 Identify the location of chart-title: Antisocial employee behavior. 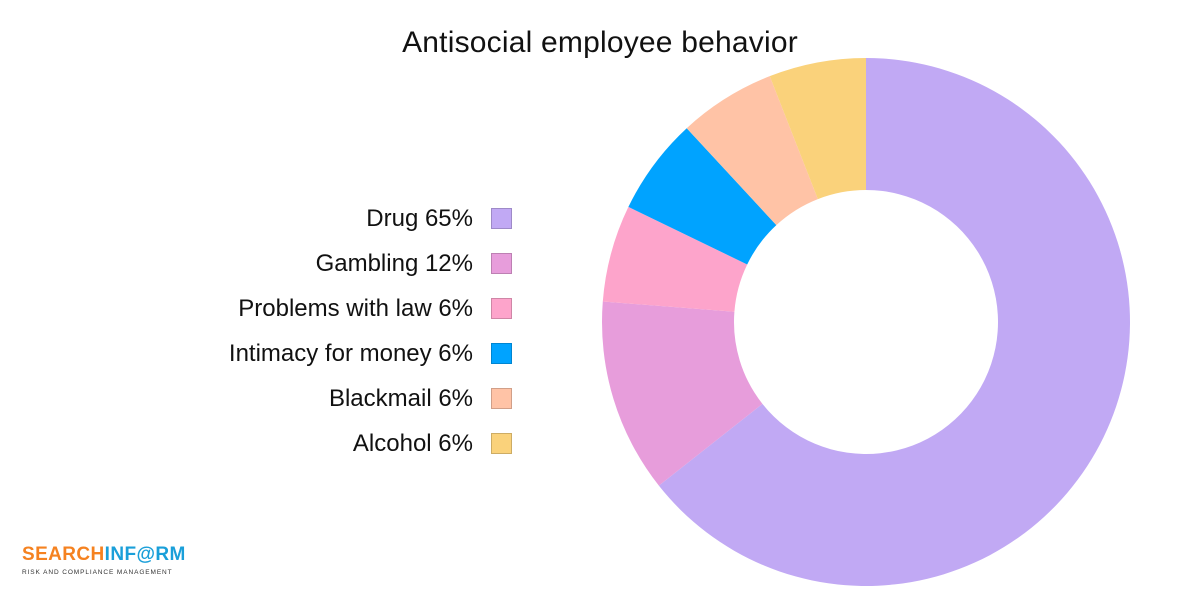
(600, 42).